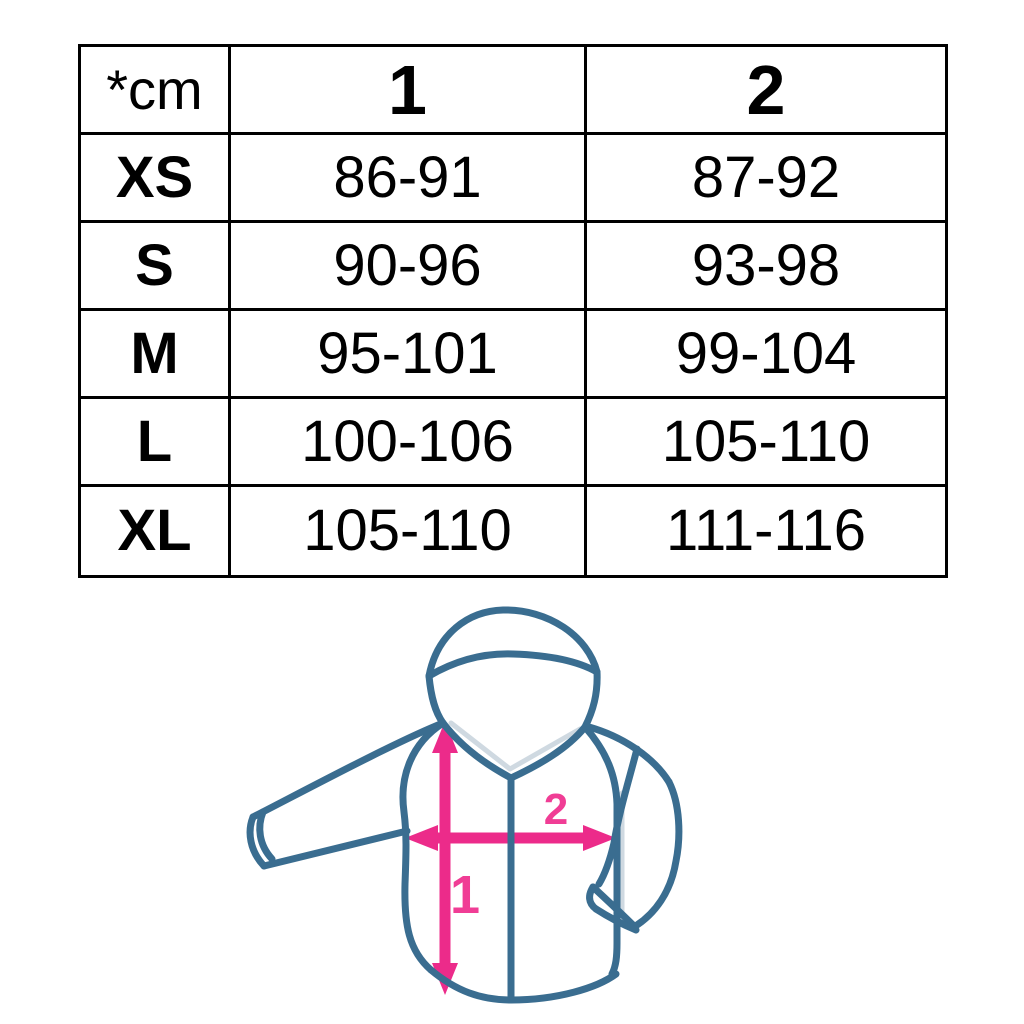  Describe the element at coordinates (266, 835) in the screenshot. I see `left-cuff-inner-line` at that location.